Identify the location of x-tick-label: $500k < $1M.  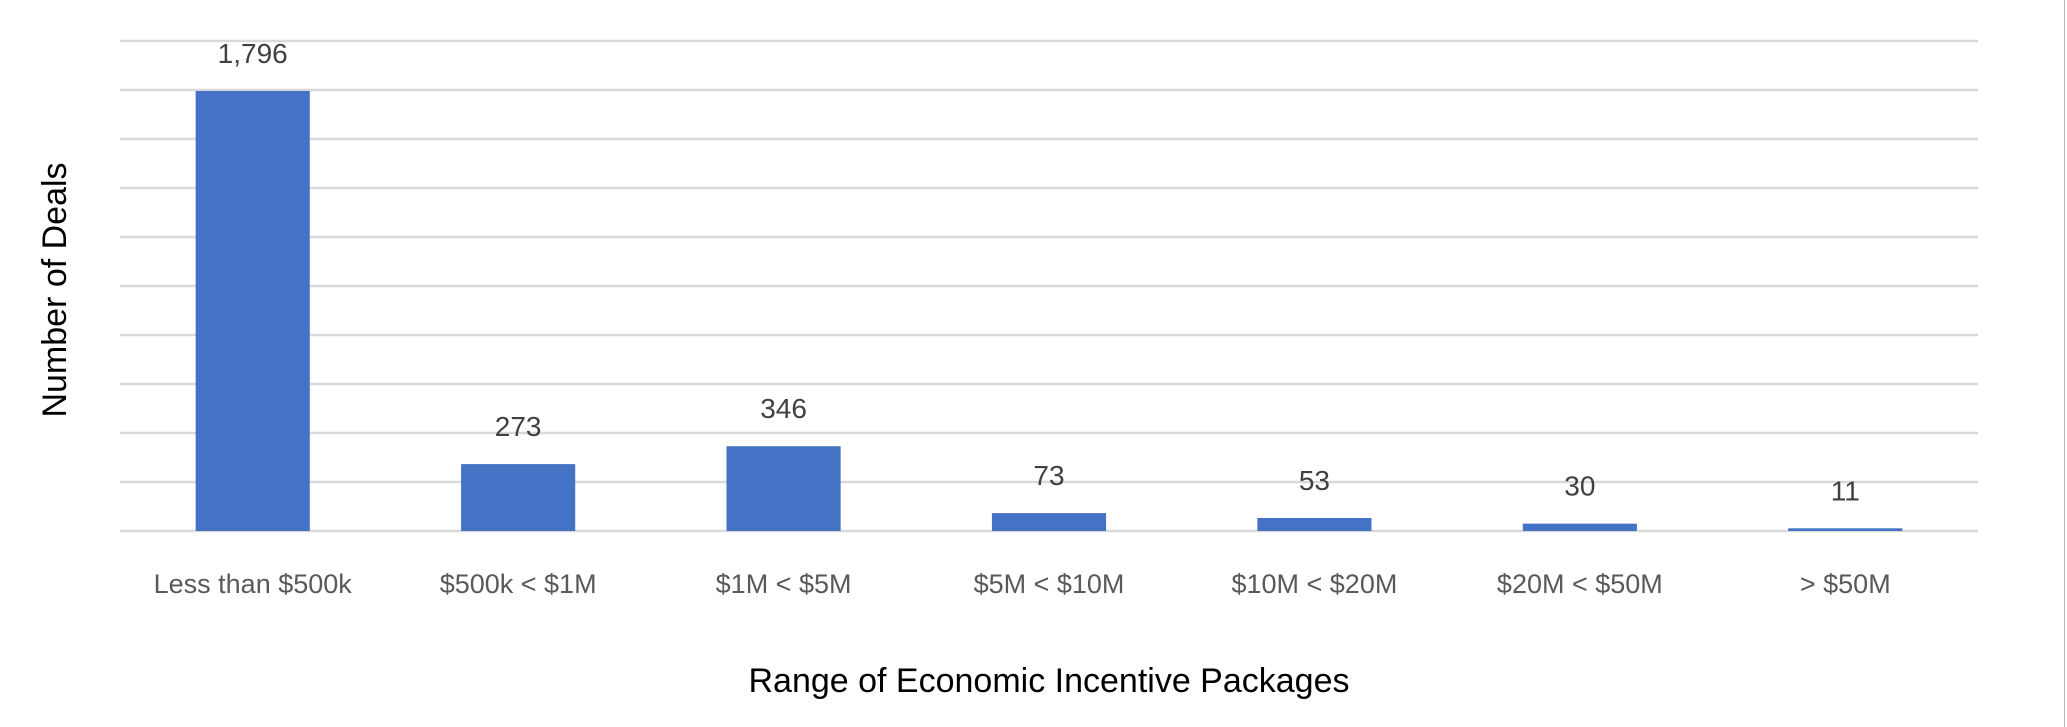
(518, 584).